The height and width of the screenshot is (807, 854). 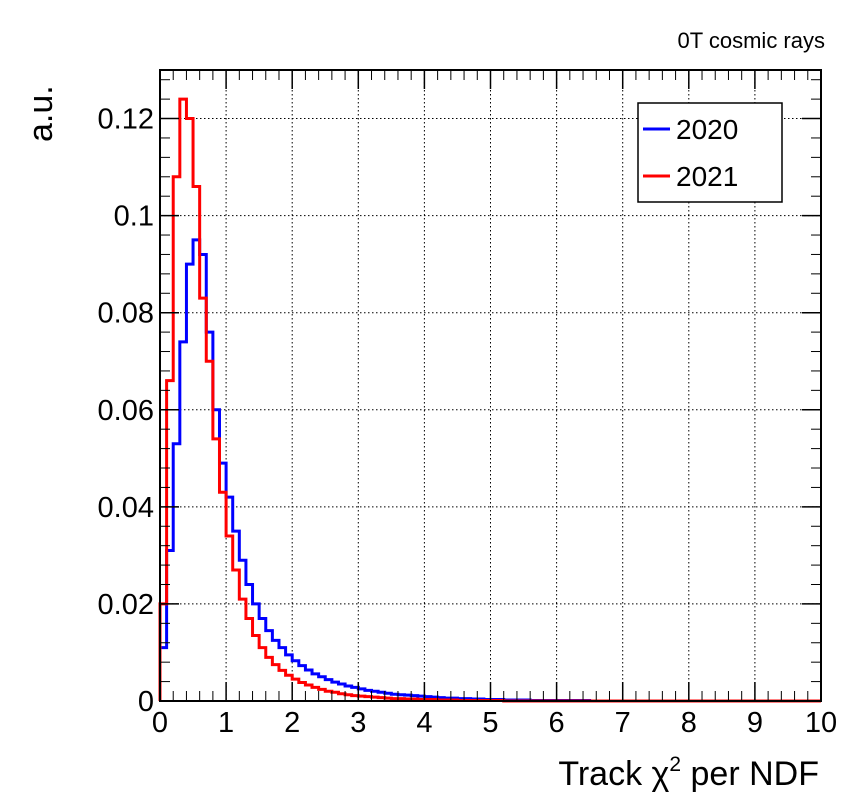 I want to click on legend-label-2020: 2020, so click(x=707, y=129).